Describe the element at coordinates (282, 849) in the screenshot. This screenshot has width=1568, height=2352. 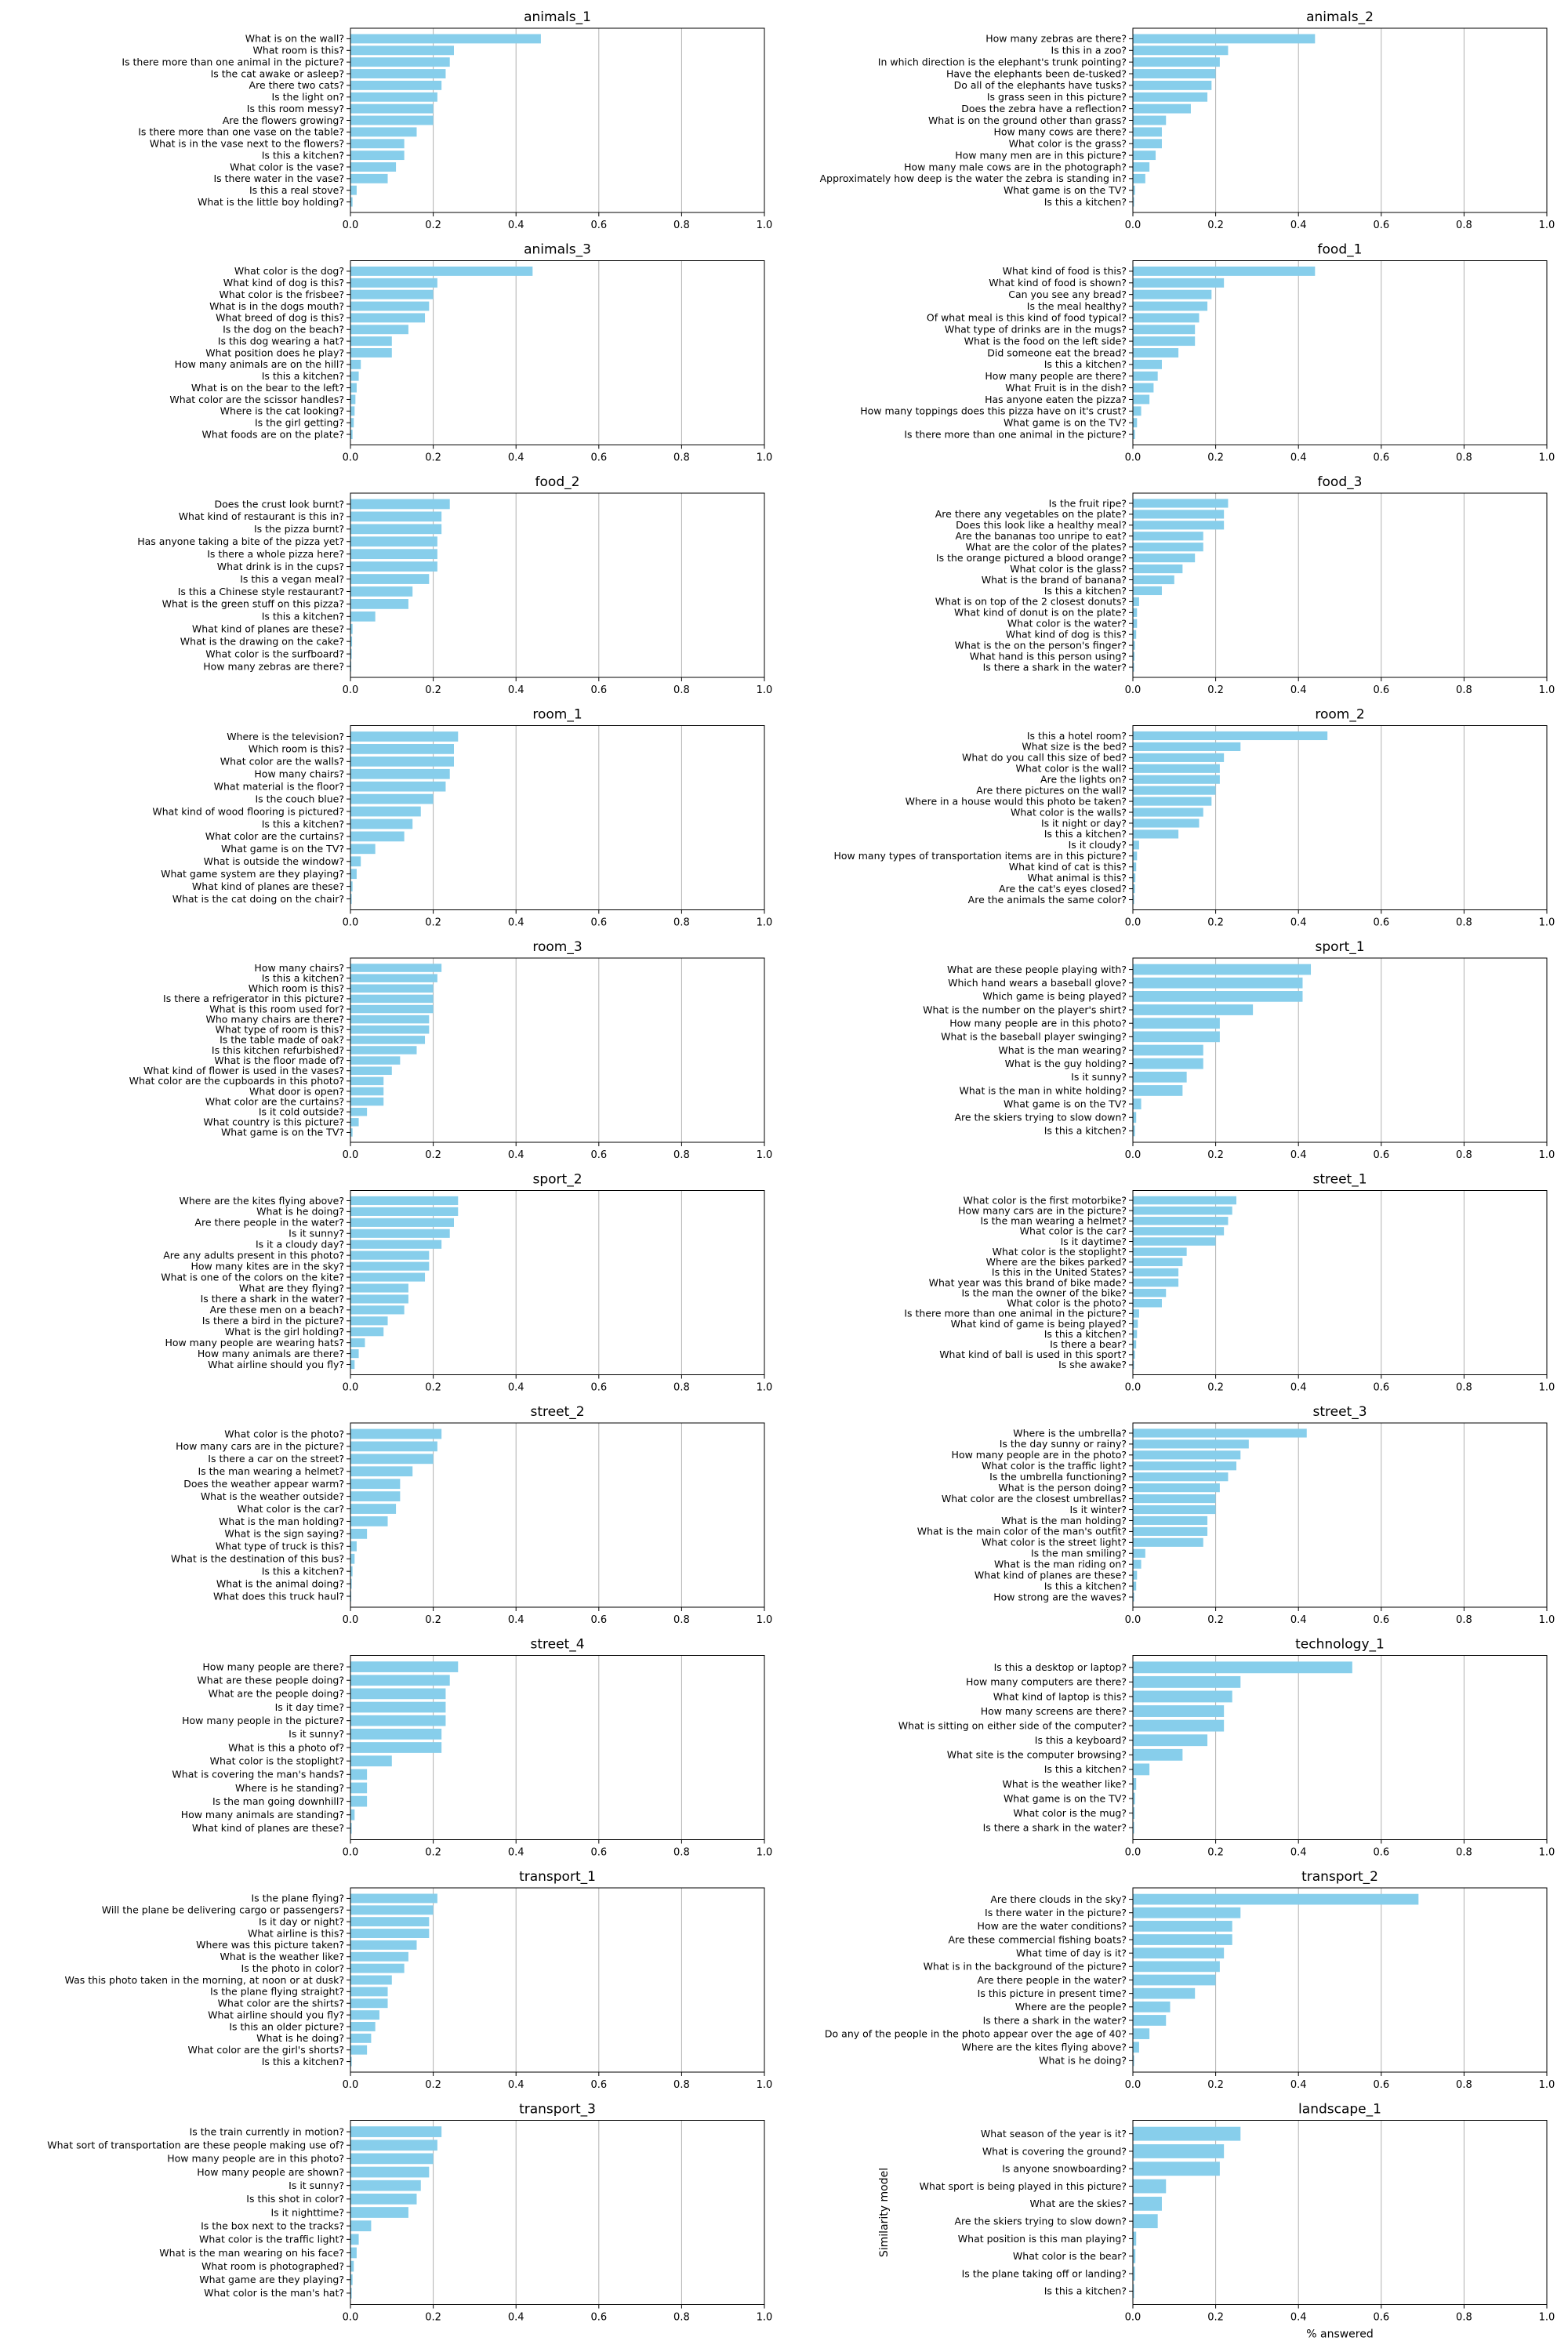
I see `question-label: What game is on the TV?` at that location.